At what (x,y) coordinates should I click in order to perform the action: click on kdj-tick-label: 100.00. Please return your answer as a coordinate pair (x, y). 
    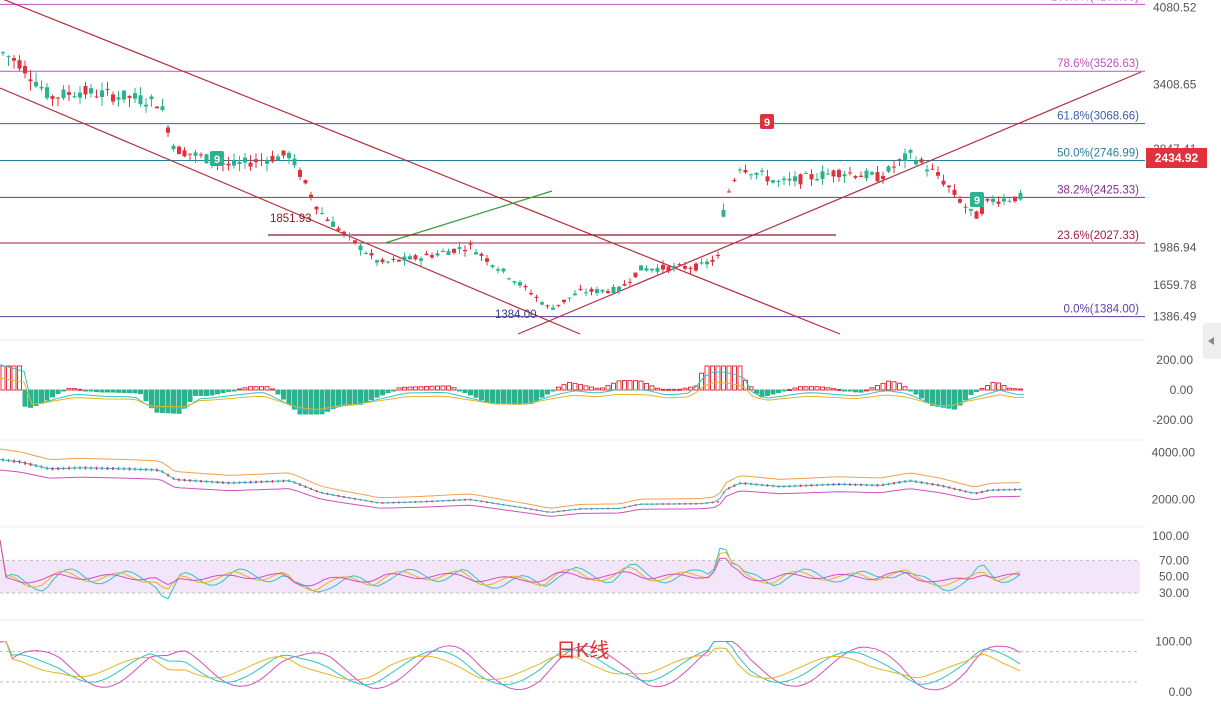
    Looking at the image, I should click on (1173, 642).